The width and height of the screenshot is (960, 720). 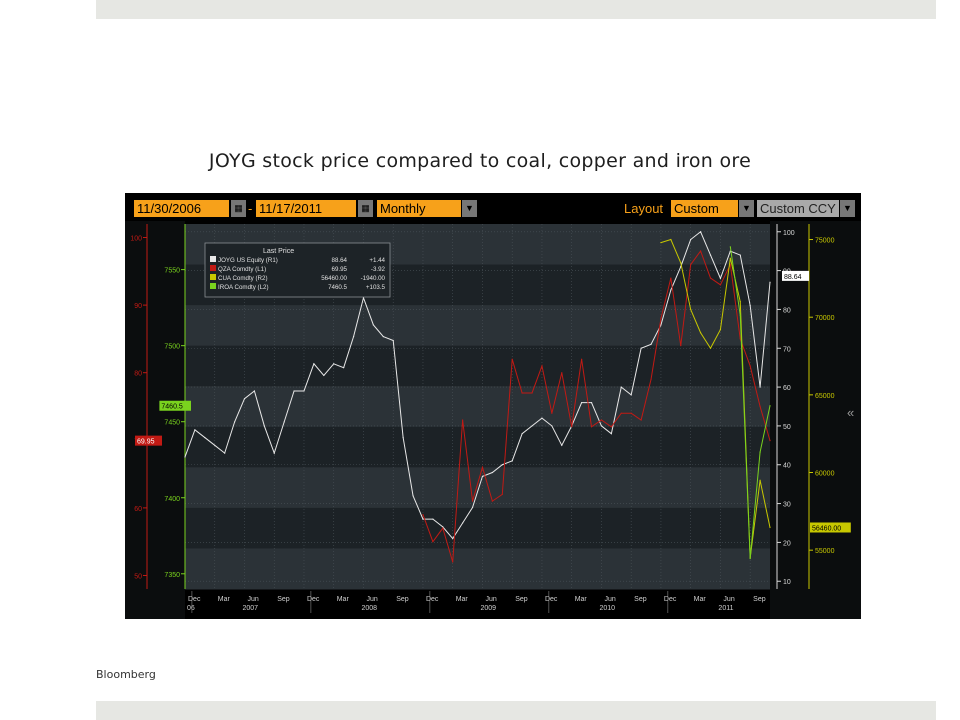 I want to click on l2-tick-label: 7400, so click(x=172, y=499).